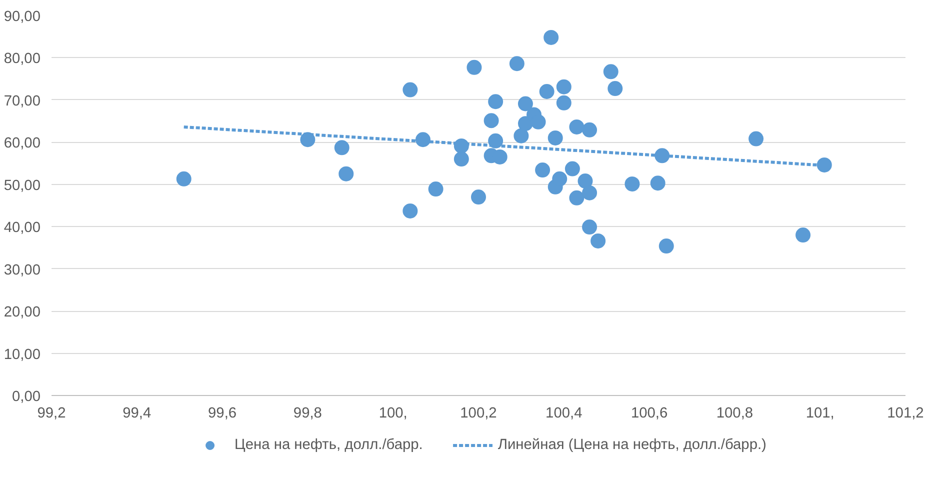 The image size is (938, 488). What do you see at coordinates (905, 414) in the screenshot?
I see `x-tick-label: 101,2` at bounding box center [905, 414].